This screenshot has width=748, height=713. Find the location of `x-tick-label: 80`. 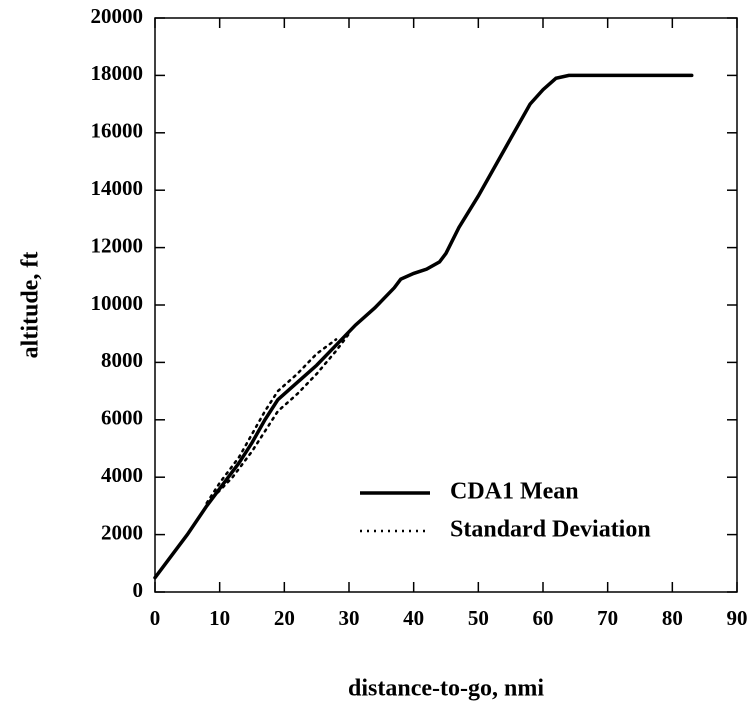

x-tick-label: 80 is located at coordinates (672, 618).